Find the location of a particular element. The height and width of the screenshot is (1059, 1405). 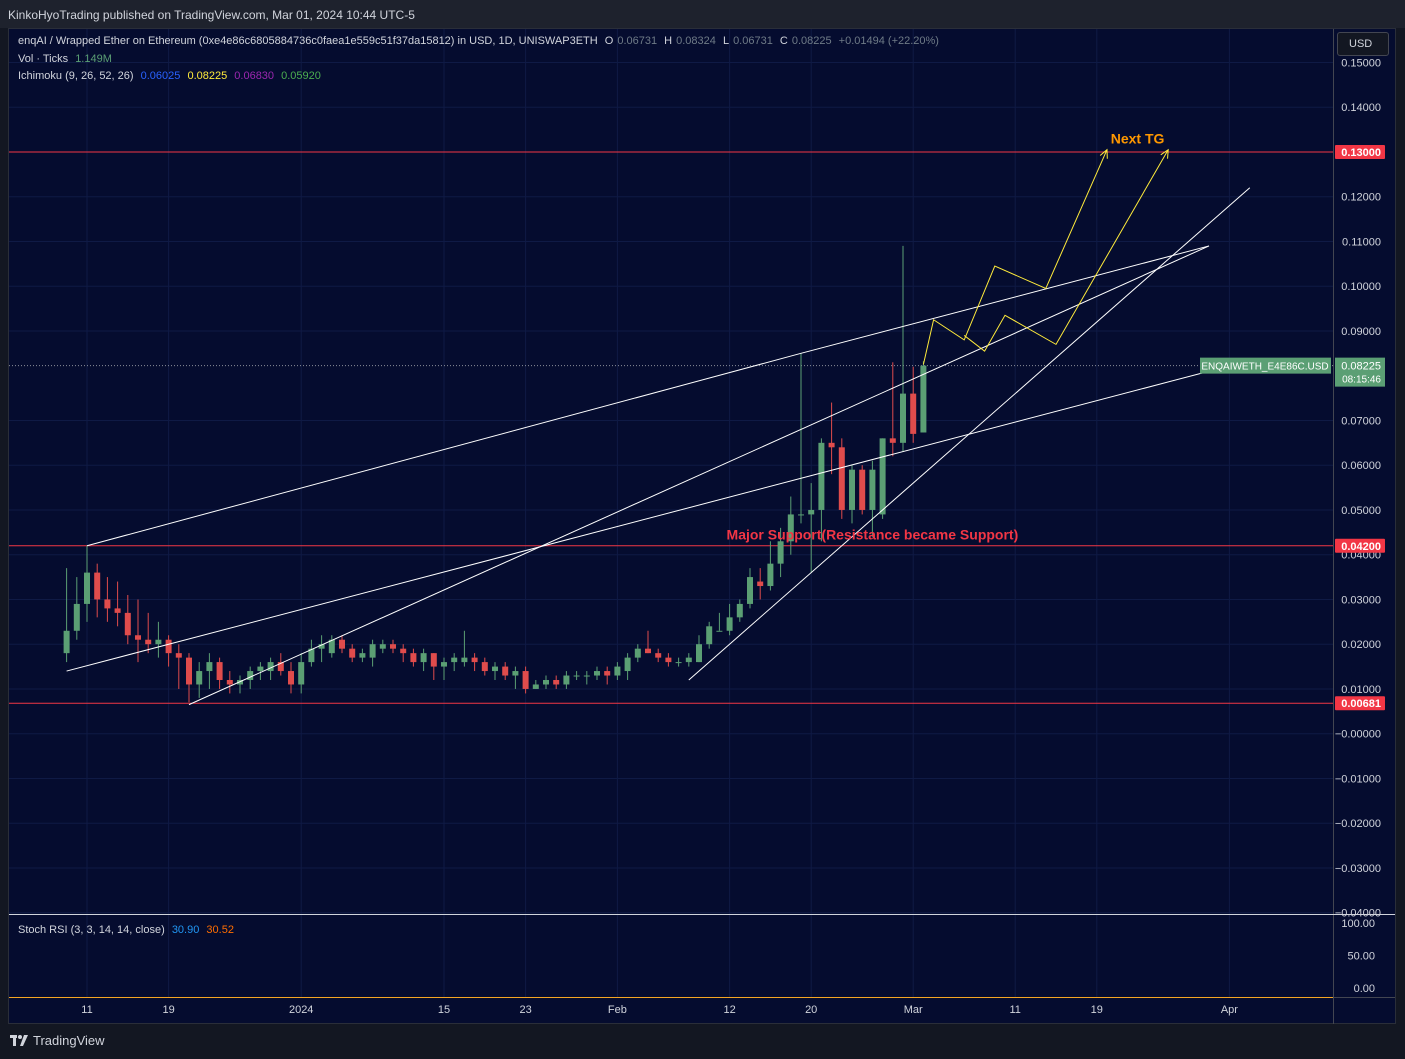

low-value: 0.06731 is located at coordinates (753, 41).